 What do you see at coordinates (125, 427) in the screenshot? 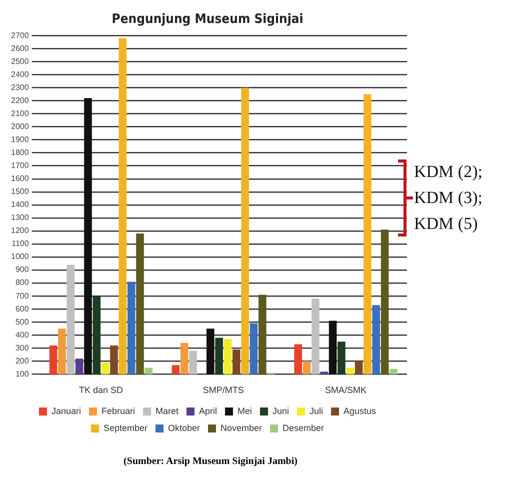
I see `legend-label: September` at bounding box center [125, 427].